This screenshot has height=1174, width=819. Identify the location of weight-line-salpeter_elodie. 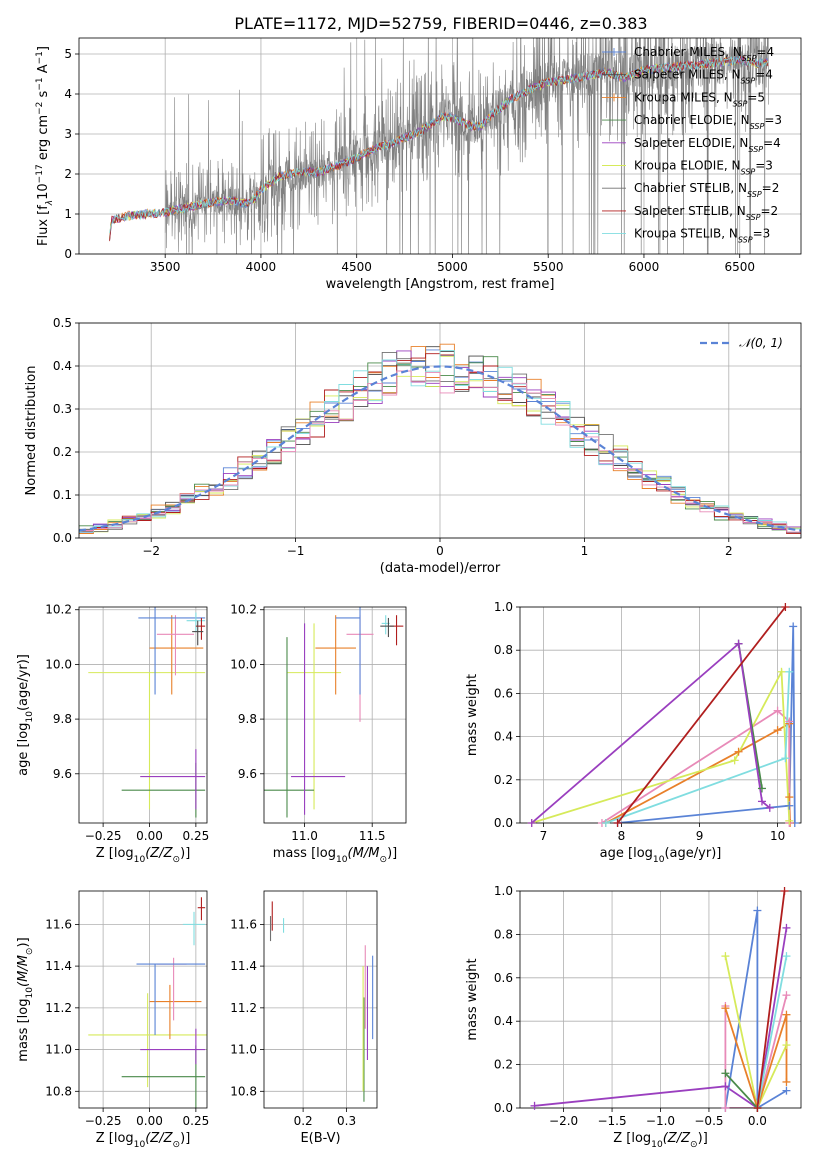
(651, 732).